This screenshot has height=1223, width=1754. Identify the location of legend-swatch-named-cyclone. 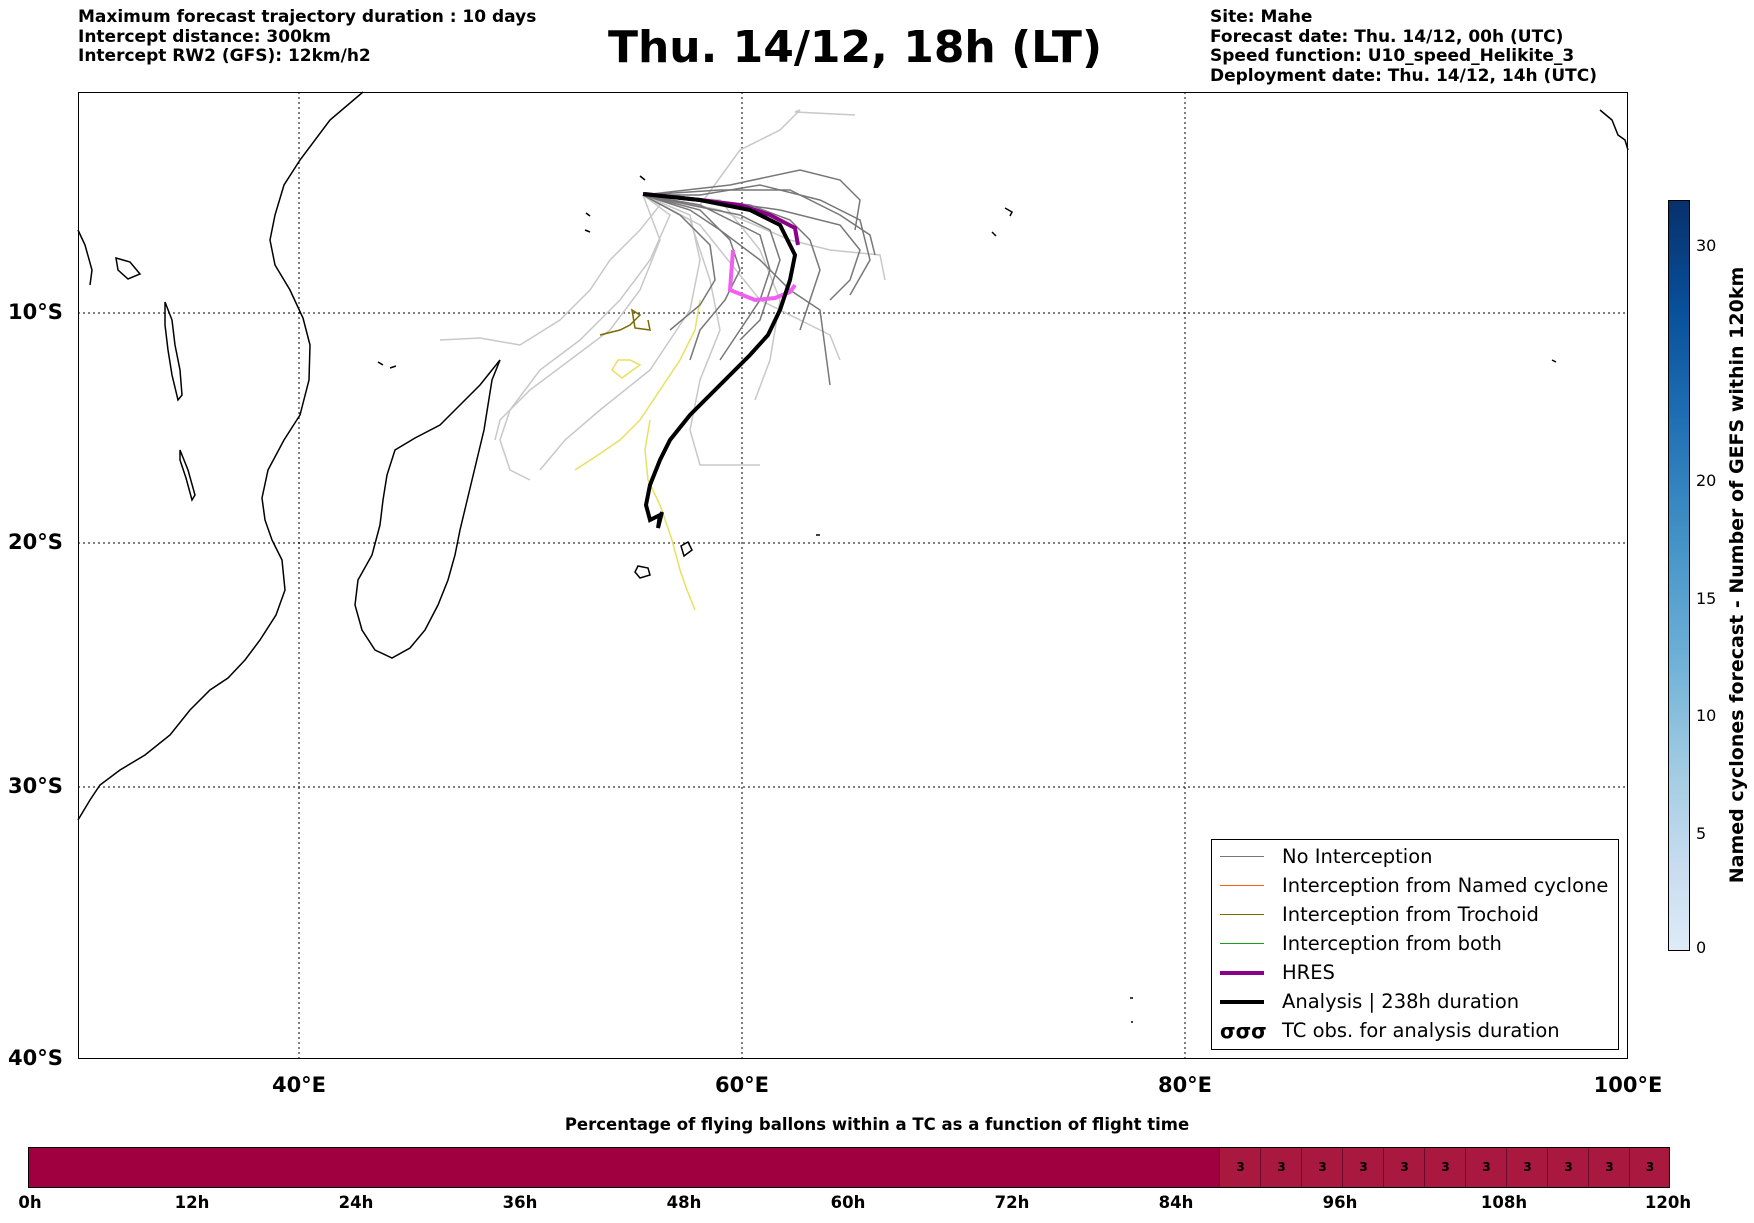
(1242, 885).